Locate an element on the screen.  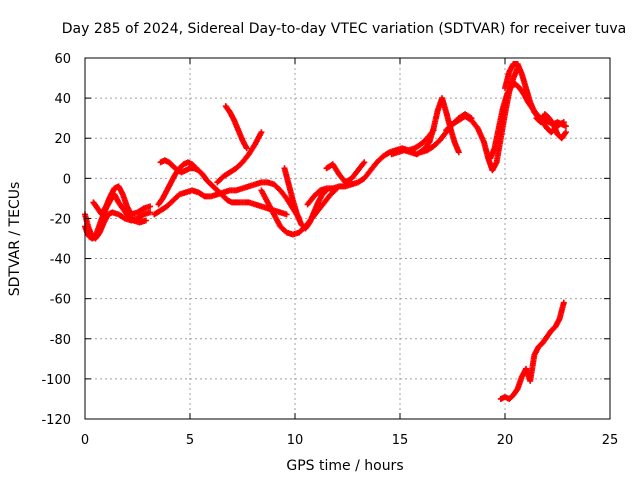
x-tick-label: 20 is located at coordinates (505, 440).